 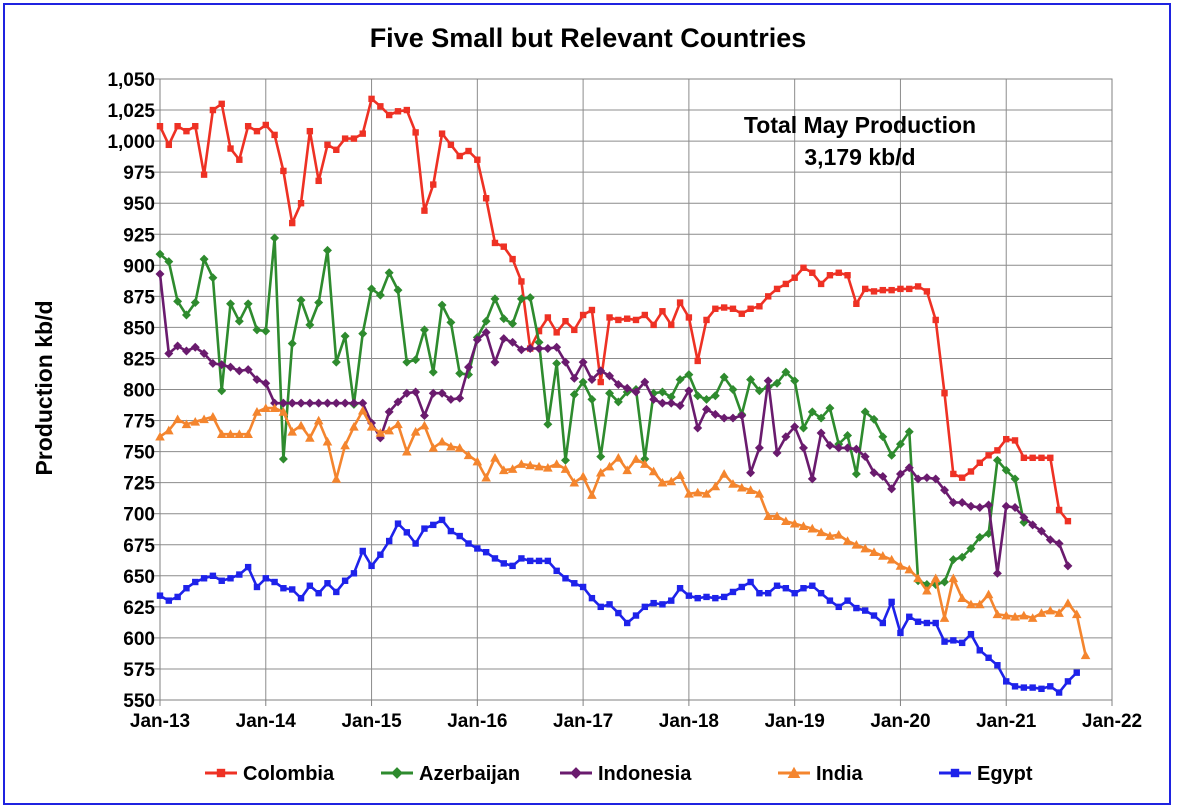 I want to click on legend-label: India, so click(x=840, y=774).